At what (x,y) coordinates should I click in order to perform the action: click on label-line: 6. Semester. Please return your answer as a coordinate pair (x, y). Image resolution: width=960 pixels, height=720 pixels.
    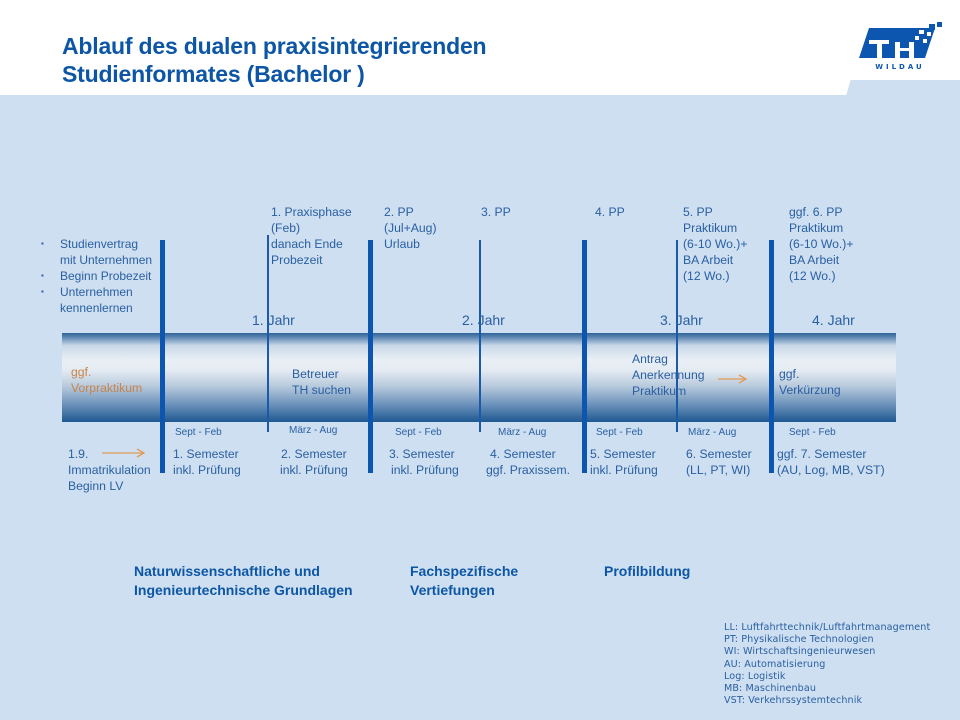
    Looking at the image, I should click on (719, 454).